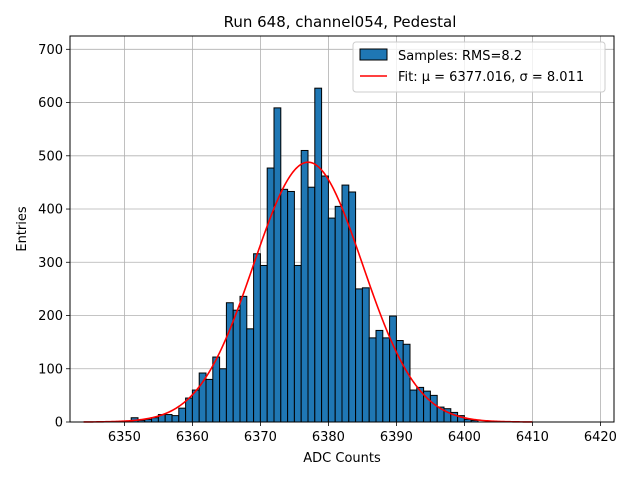  I want to click on legend-label-samples: Samples: RMS=8.2, so click(460, 56).